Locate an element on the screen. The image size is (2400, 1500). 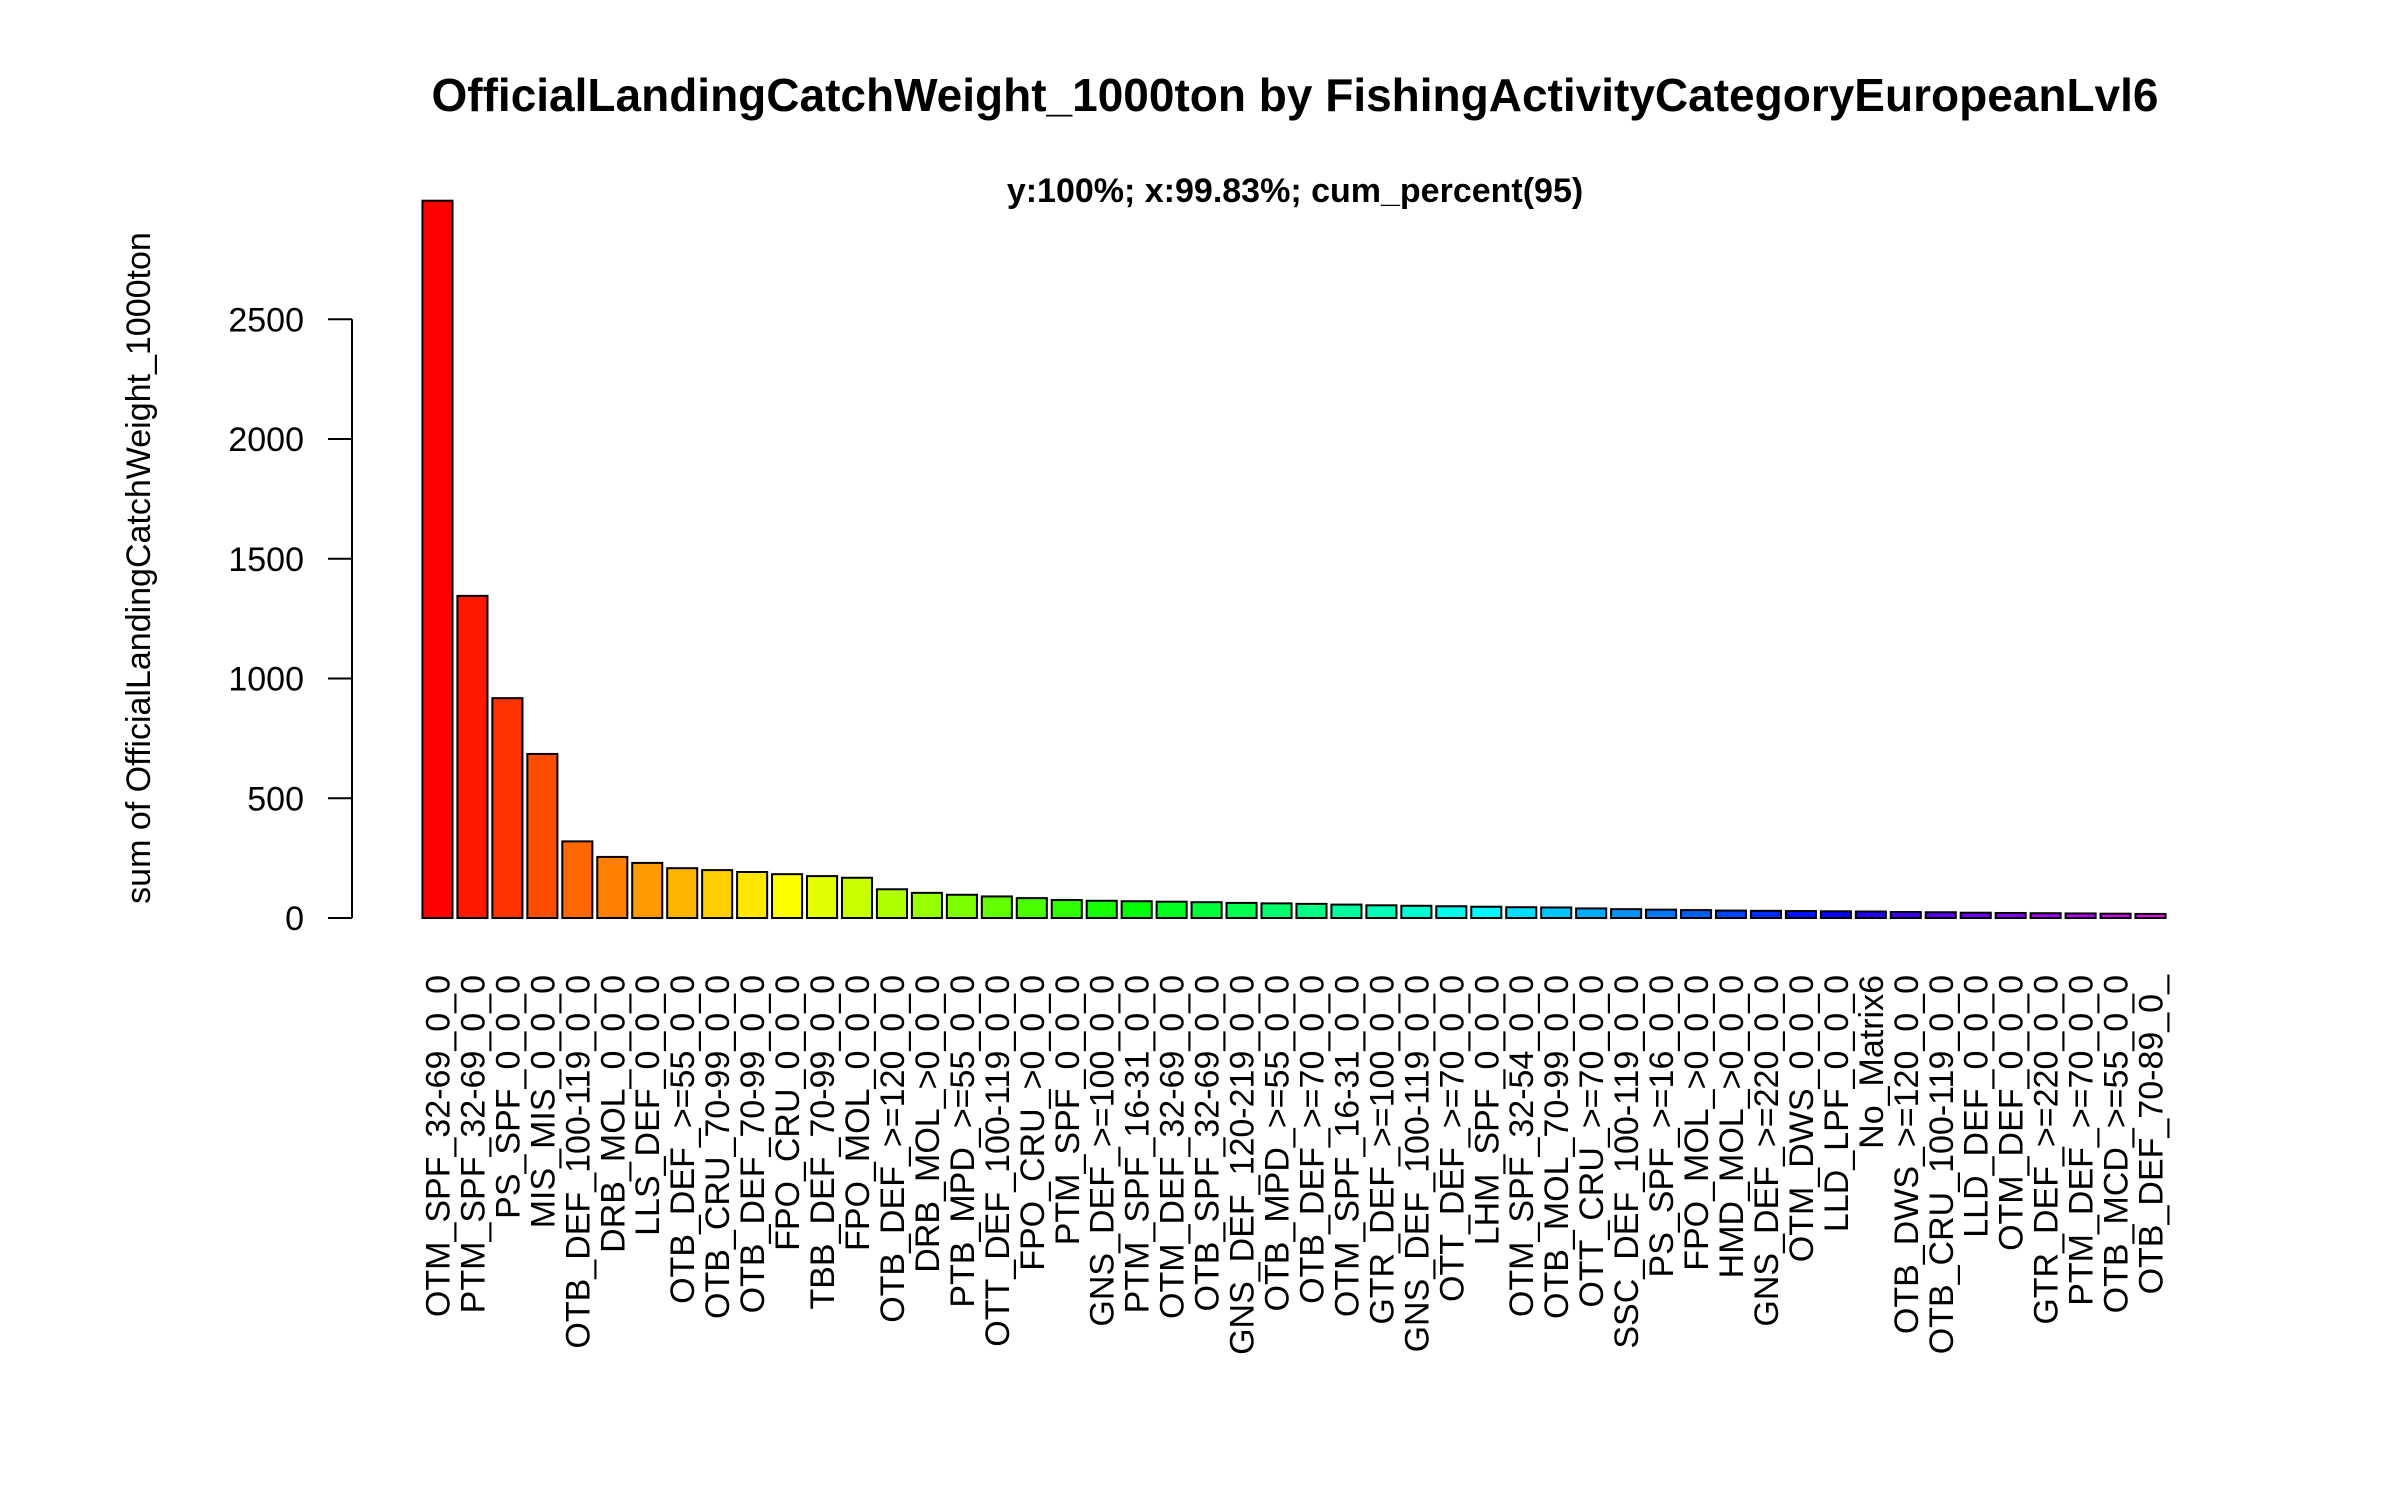
x-tick-label: PS_SPF_>=16_0_0 is located at coordinates (1662, 1126).